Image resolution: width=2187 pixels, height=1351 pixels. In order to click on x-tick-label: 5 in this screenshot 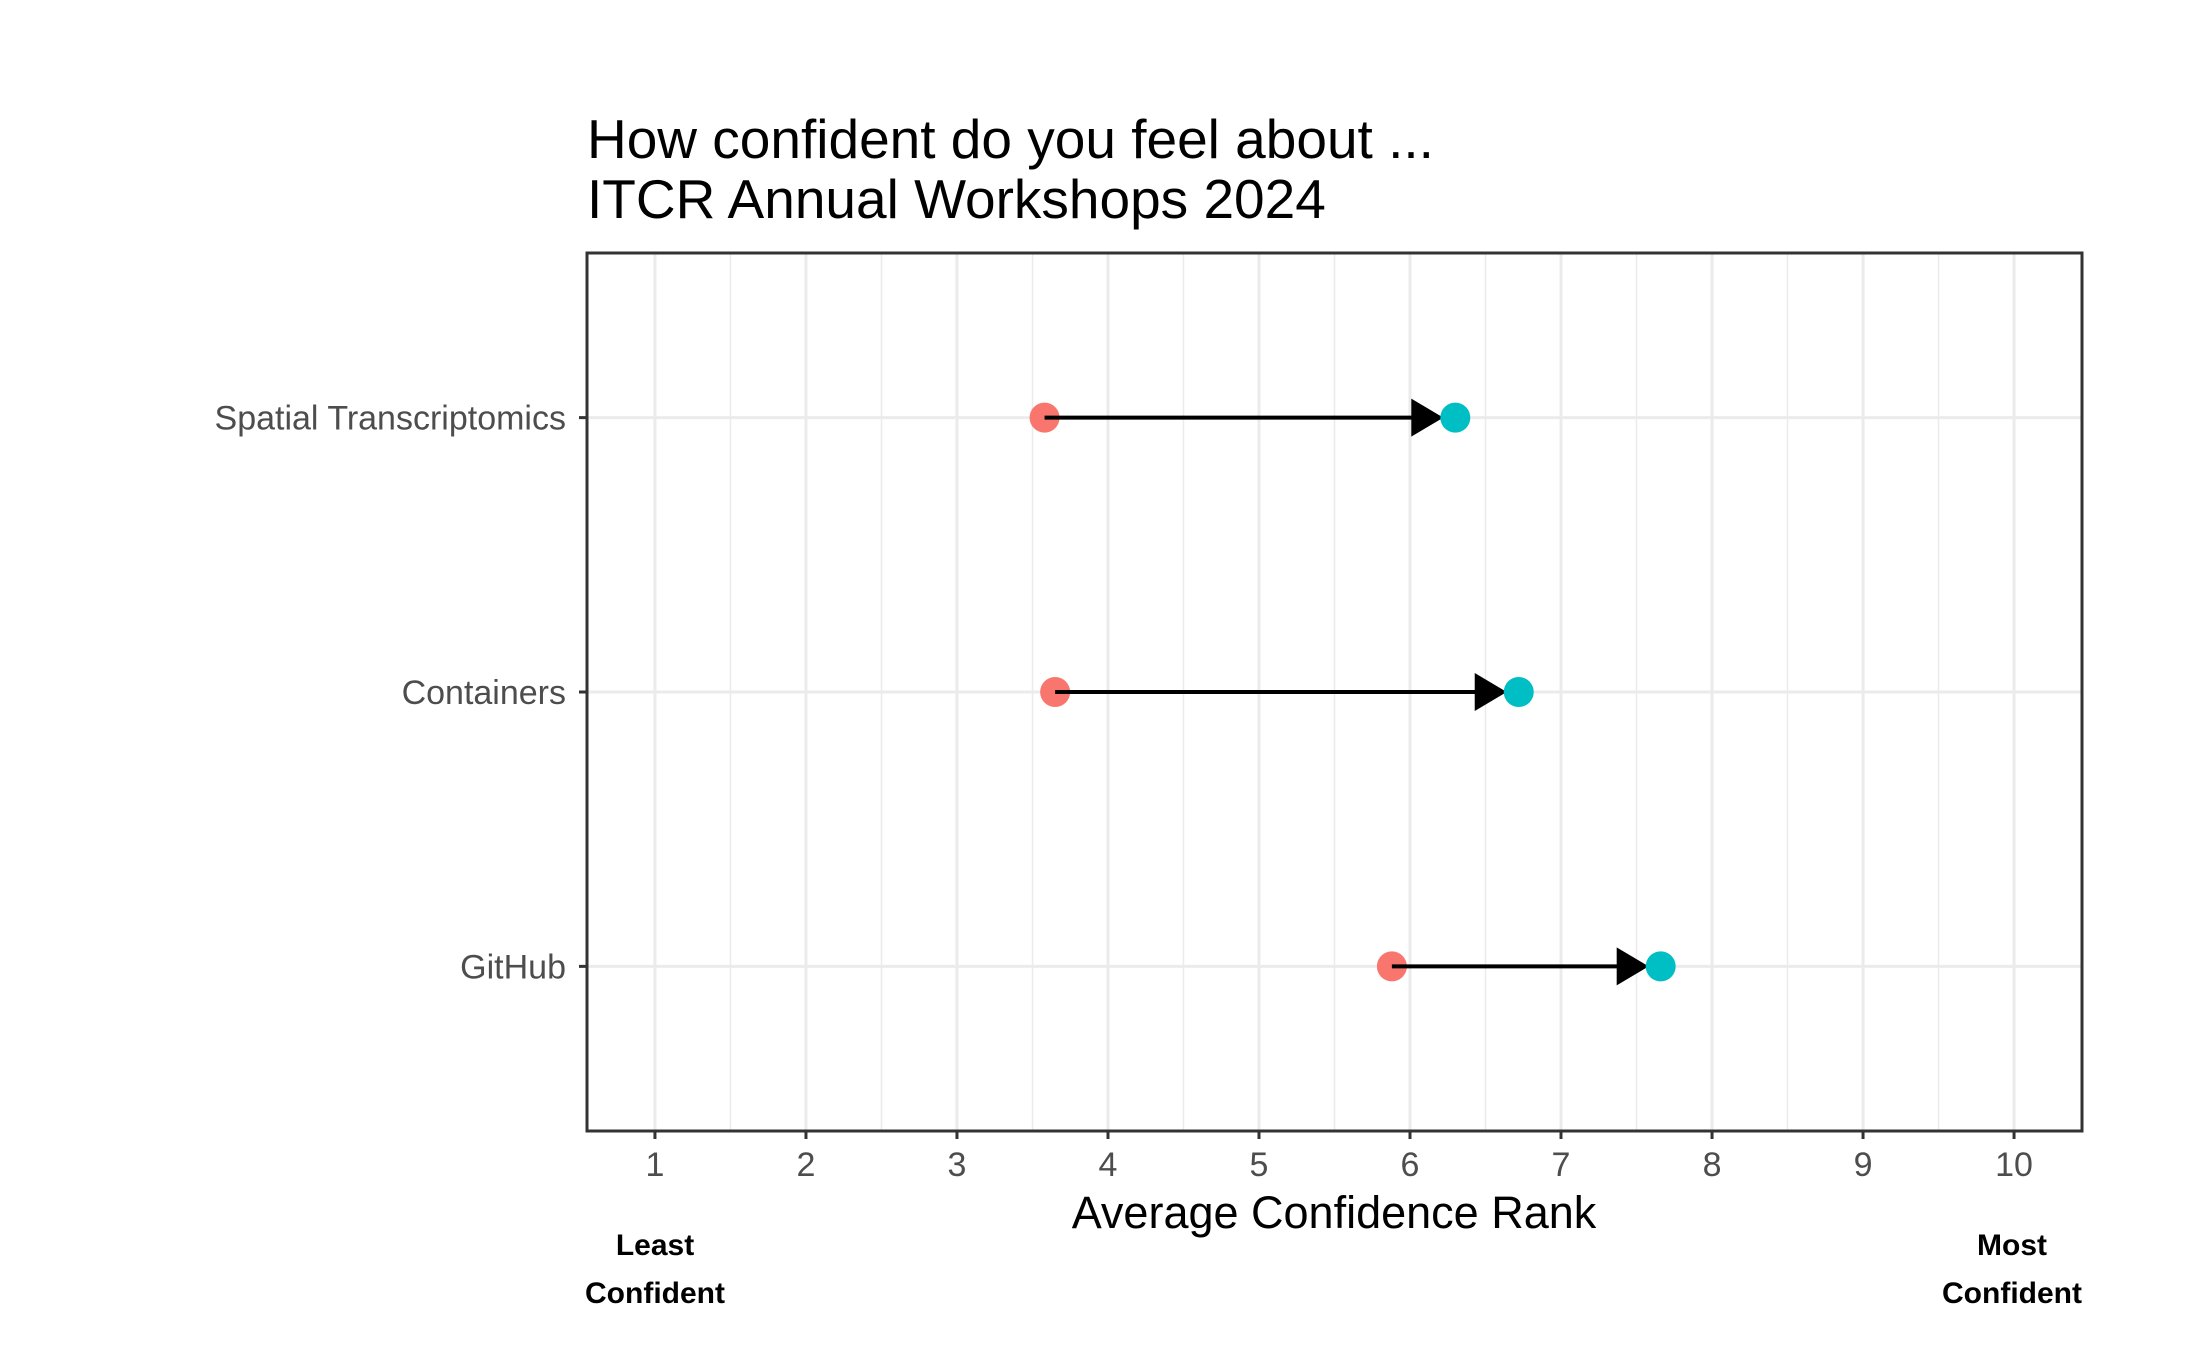, I will do `click(1259, 1165)`.